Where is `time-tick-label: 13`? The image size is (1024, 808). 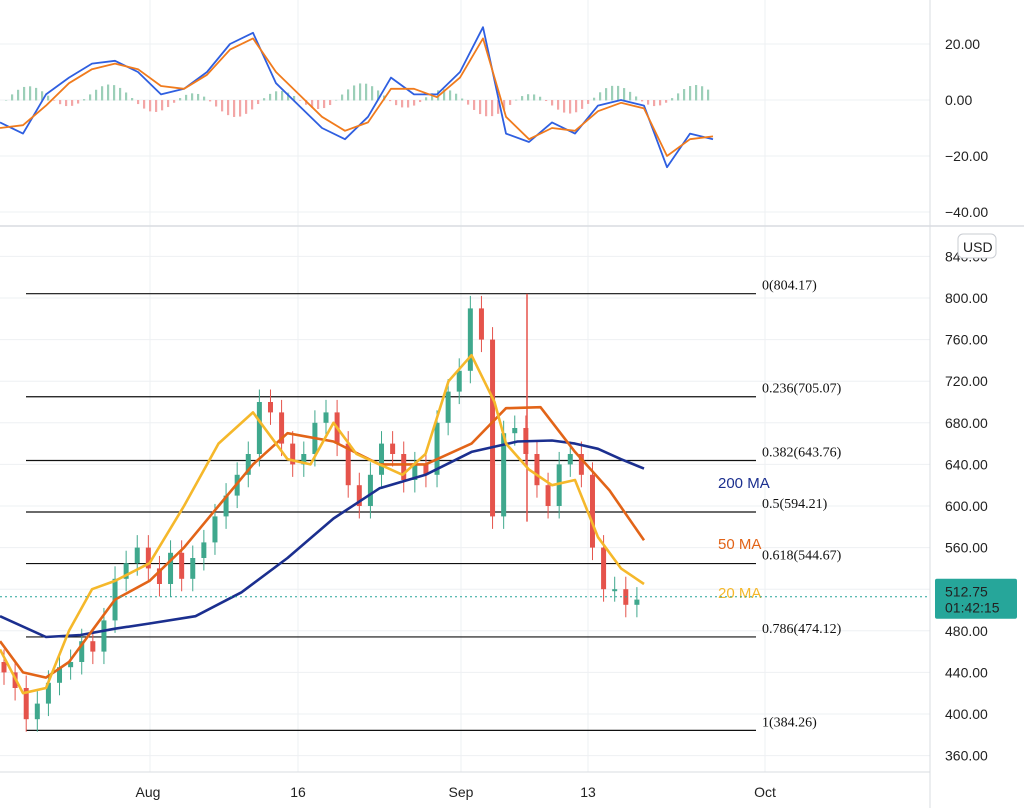 time-tick-label: 13 is located at coordinates (588, 792).